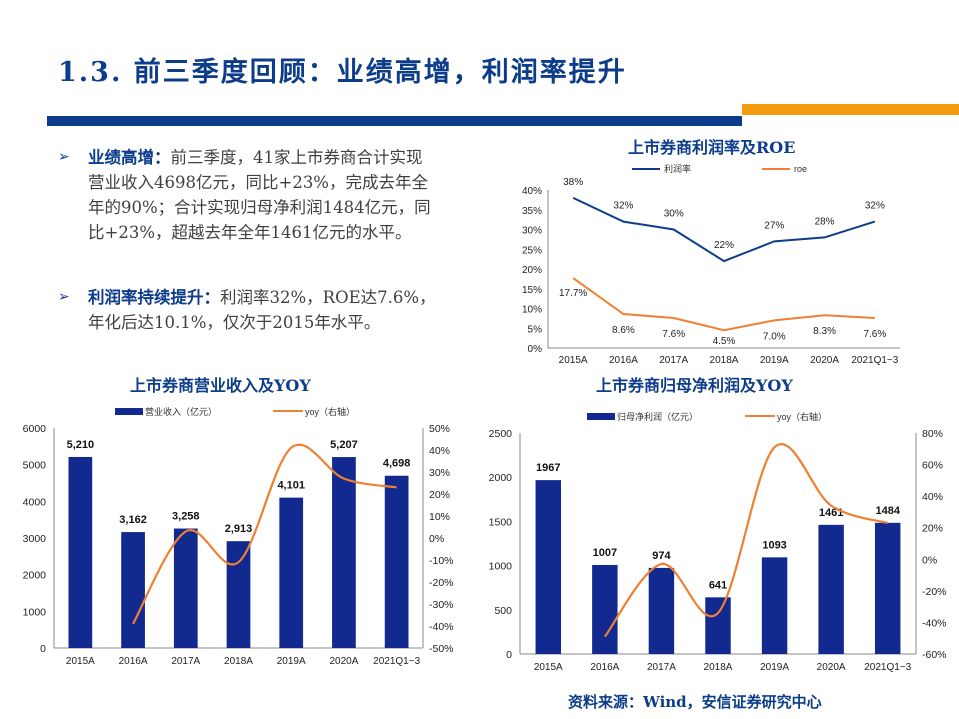 The width and height of the screenshot is (959, 719). What do you see at coordinates (712, 147) in the screenshot?
I see `chart-title-margin-roe: 上市券商利润率及ROE` at bounding box center [712, 147].